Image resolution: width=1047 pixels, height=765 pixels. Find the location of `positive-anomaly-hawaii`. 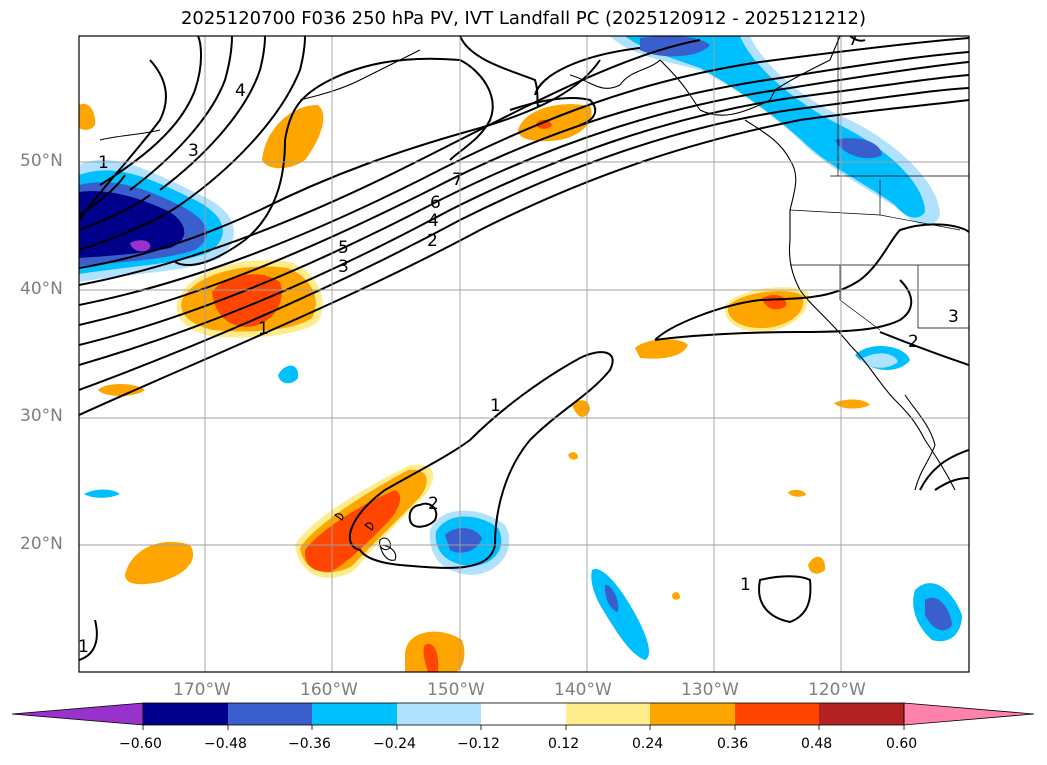

positive-anomaly-hawaii is located at coordinates (364, 521).